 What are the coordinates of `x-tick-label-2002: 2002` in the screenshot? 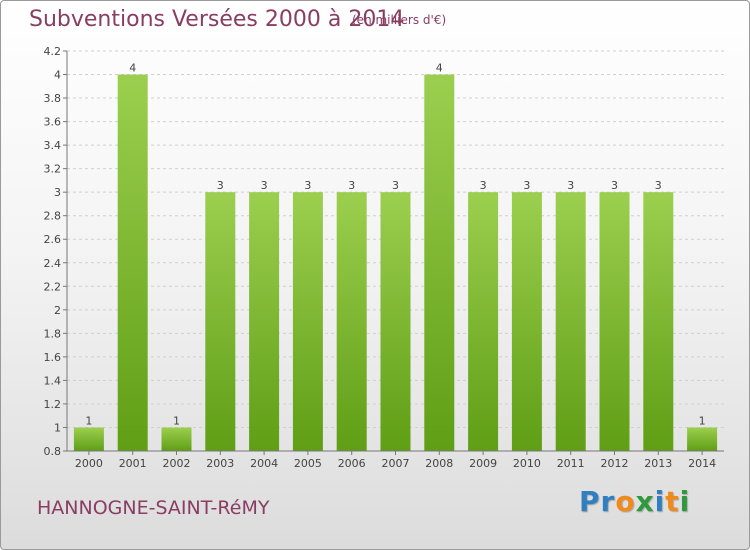 It's located at (177, 463).